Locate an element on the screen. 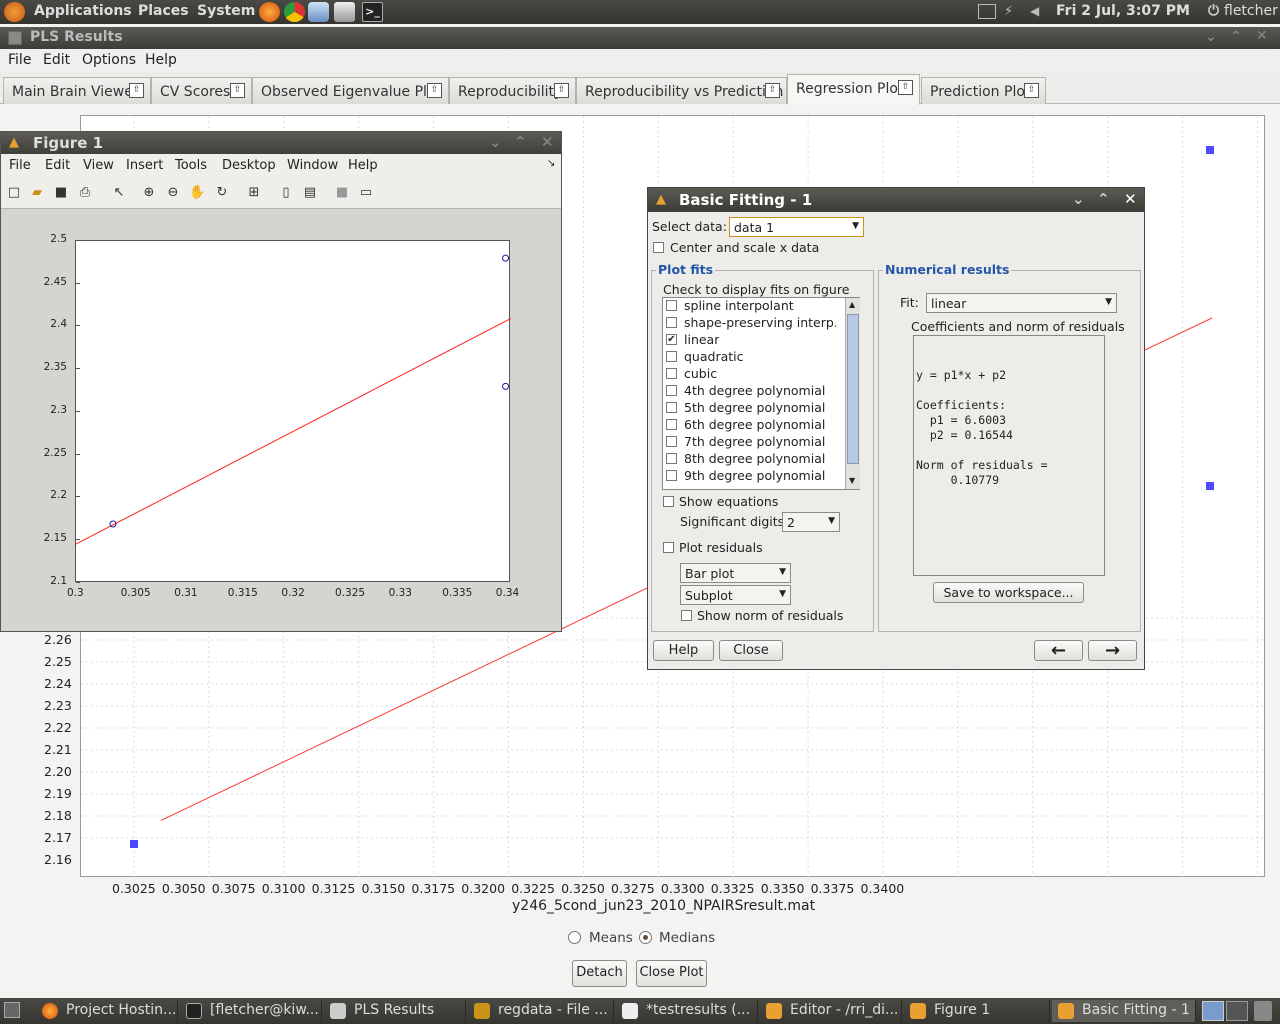 This screenshot has height=1024, width=1280. center-scale-checkbox is located at coordinates (658, 247).